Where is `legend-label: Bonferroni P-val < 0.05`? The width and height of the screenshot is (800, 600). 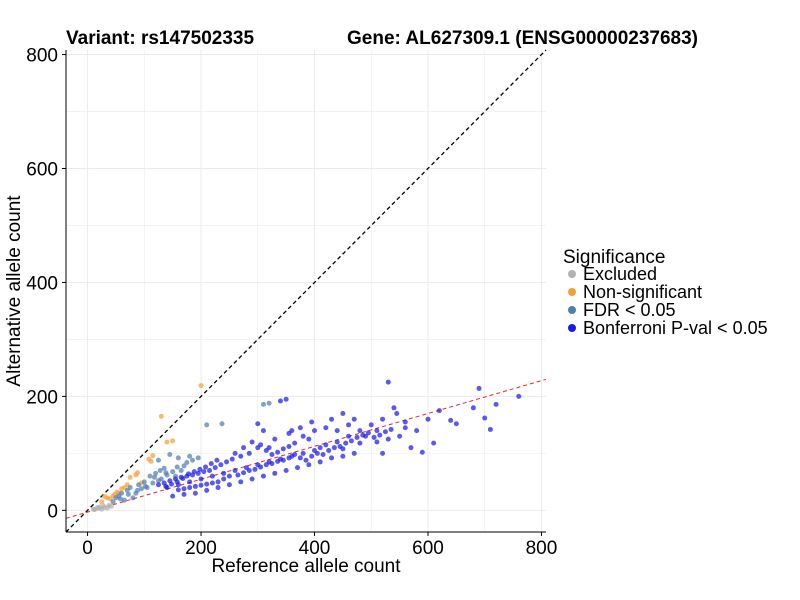 legend-label: Bonferroni P-val < 0.05 is located at coordinates (675, 328).